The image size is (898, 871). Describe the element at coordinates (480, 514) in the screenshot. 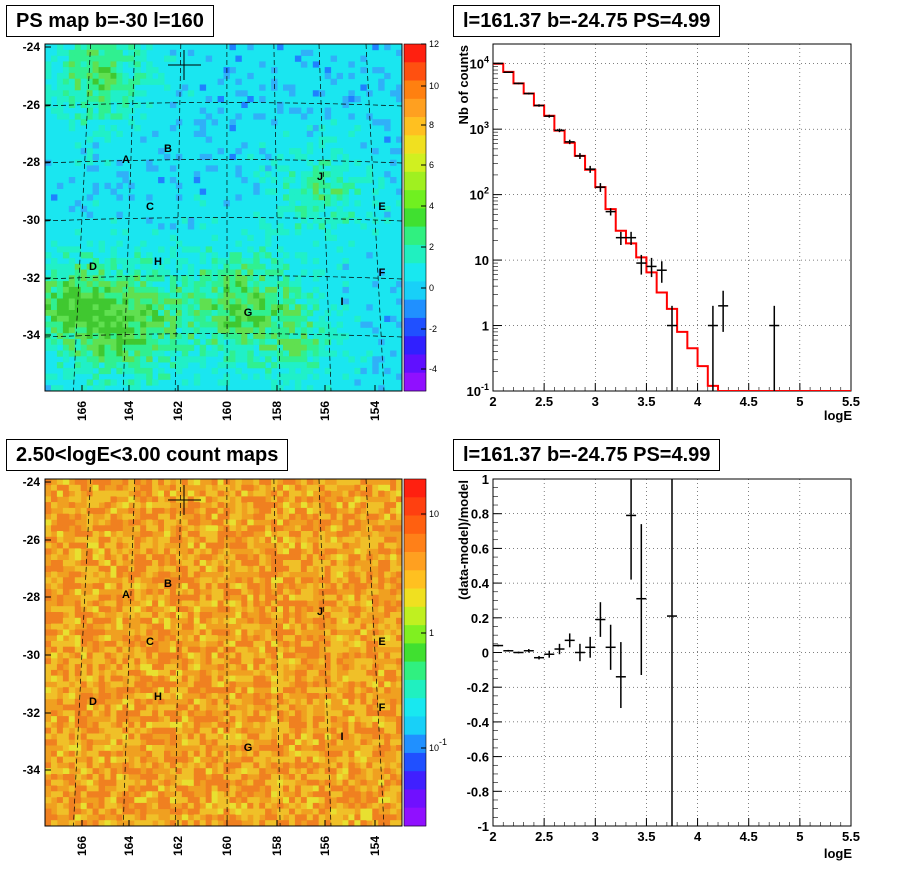

I see `y-tick-label: 0.8` at that location.